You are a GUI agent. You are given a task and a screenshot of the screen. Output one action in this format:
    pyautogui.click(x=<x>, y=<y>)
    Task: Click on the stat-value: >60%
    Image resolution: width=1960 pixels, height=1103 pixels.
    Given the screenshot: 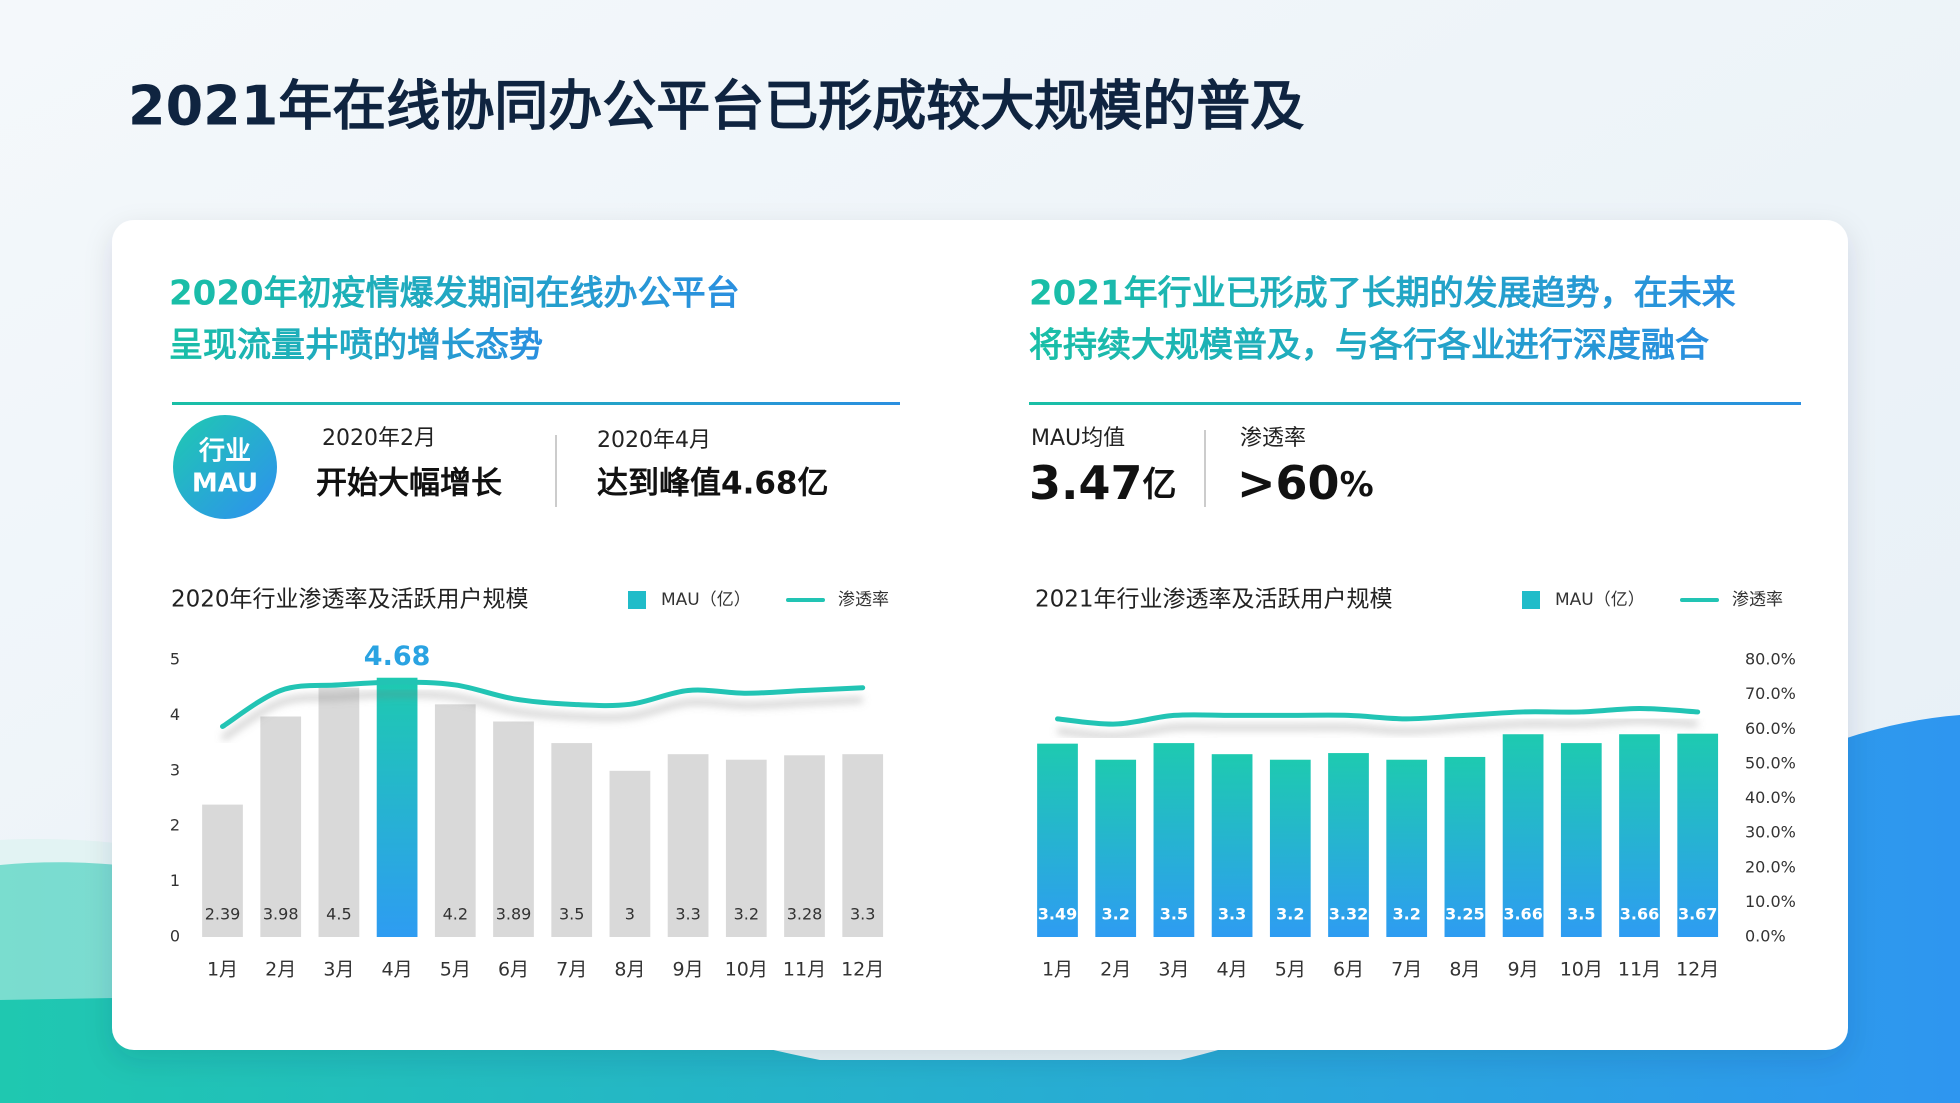 What is the action you would take?
    pyautogui.click(x=1305, y=483)
    